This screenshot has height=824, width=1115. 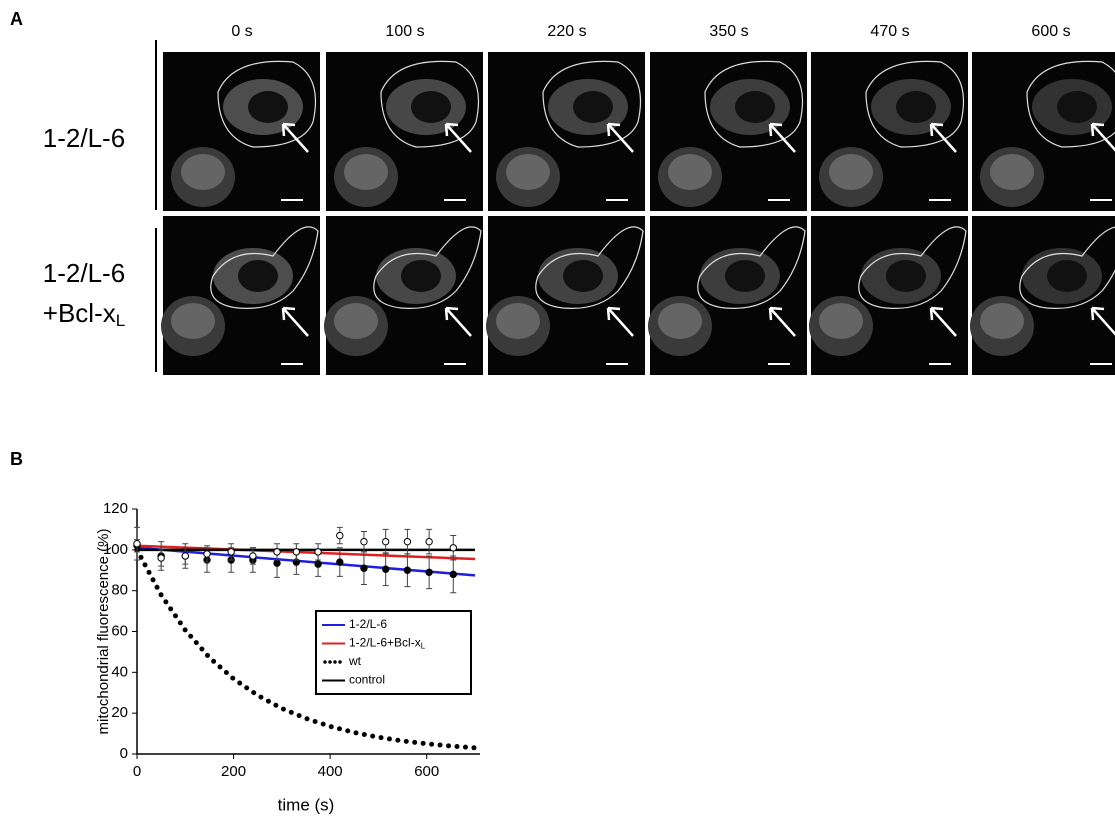 What do you see at coordinates (566, 31) in the screenshot?
I see `time-label: 220 s` at bounding box center [566, 31].